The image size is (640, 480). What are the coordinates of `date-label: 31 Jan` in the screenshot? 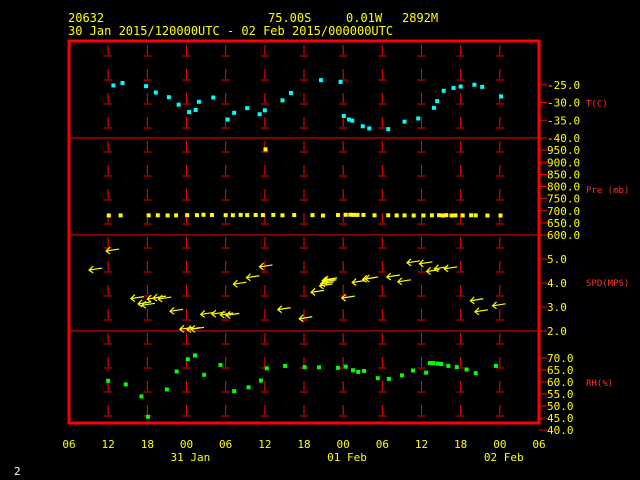 It's located at (191, 457).